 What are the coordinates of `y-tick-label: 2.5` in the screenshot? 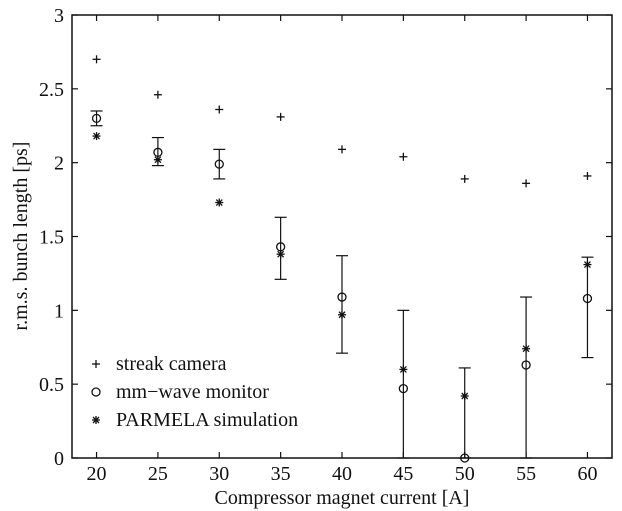 It's located at (51, 90).